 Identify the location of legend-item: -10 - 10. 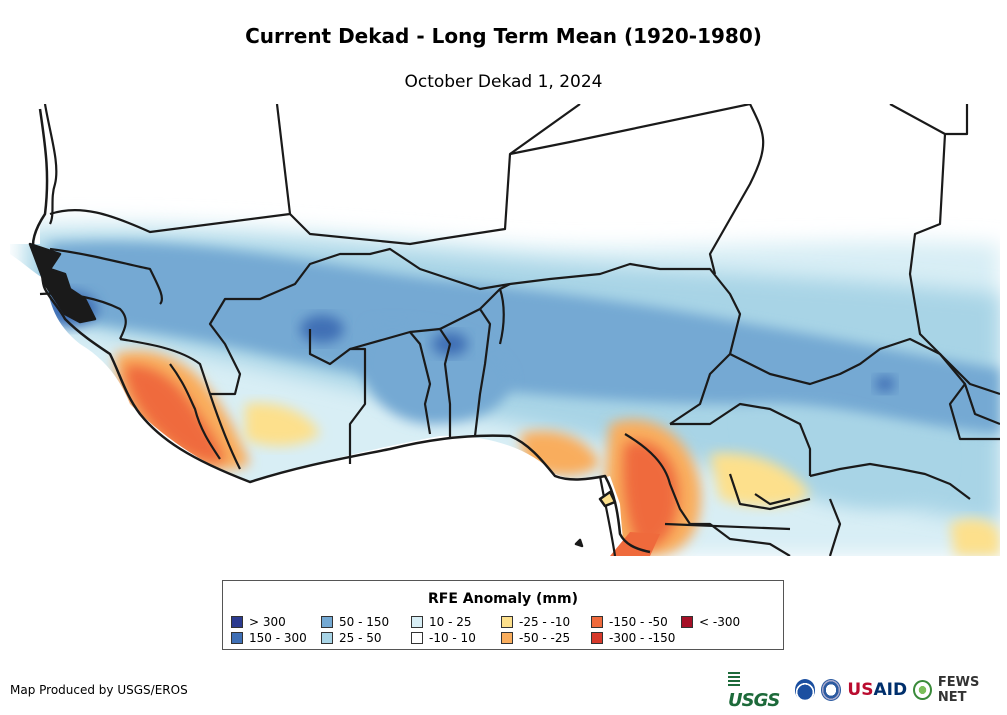
(443, 638).